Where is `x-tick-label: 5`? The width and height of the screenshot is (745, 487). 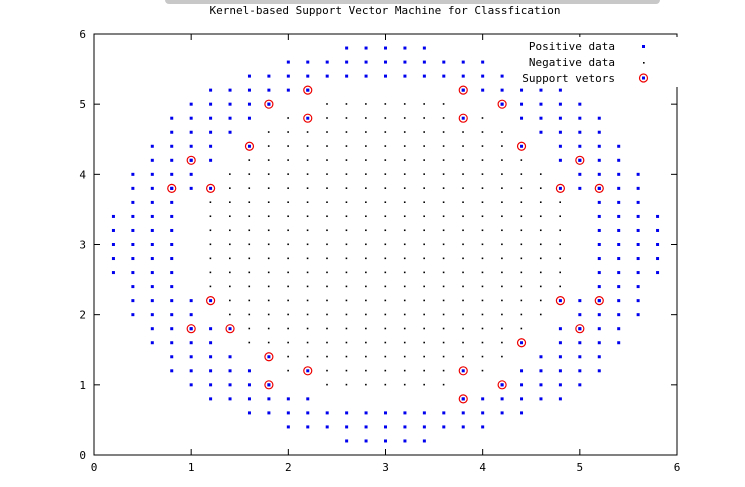 x-tick-label: 5 is located at coordinates (580, 467).